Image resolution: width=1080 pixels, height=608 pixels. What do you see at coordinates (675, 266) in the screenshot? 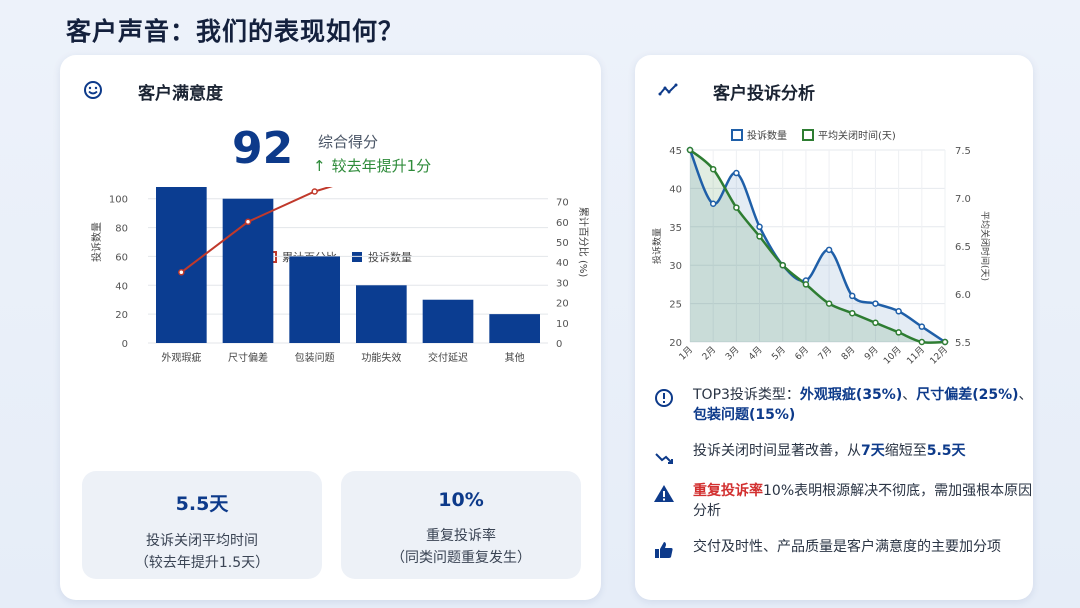
I see `y-tick-label: 30` at bounding box center [675, 266].